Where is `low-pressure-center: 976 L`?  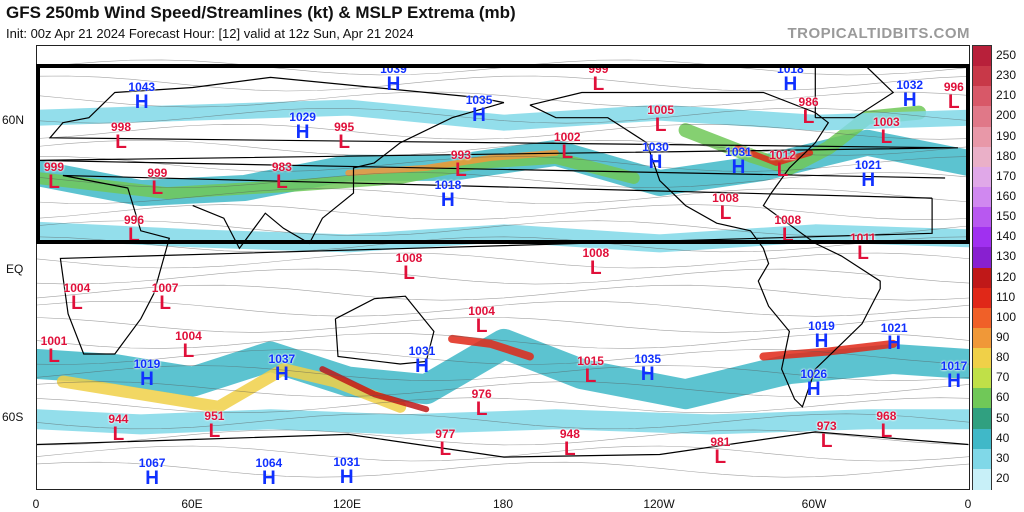
low-pressure-center: 976 L is located at coordinates (482, 403).